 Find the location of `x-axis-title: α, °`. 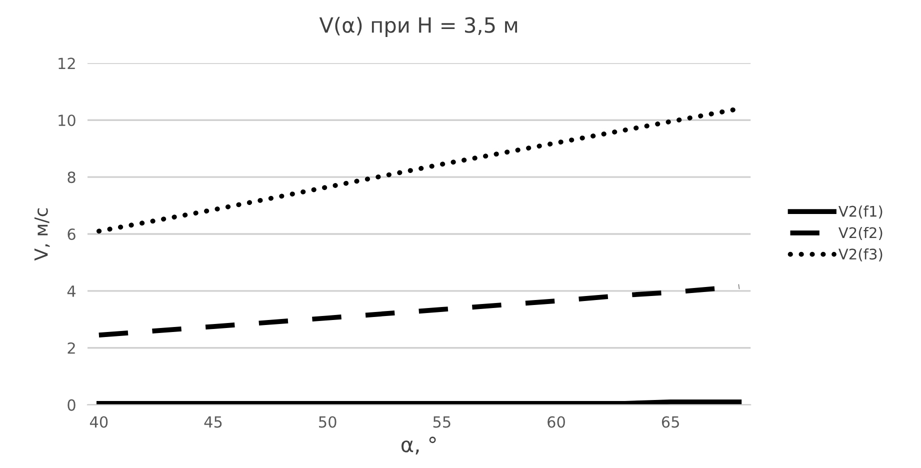

x-axis-title: α, ° is located at coordinates (419, 445).